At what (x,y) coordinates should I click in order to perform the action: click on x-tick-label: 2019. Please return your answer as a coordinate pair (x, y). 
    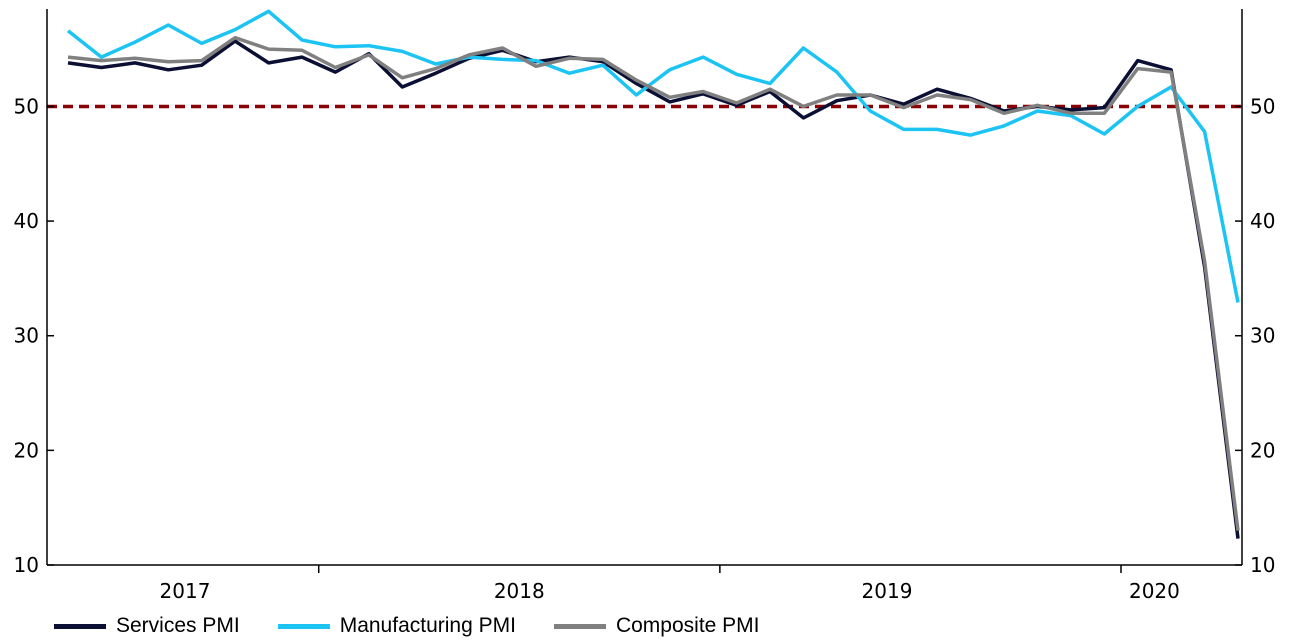
    Looking at the image, I should click on (887, 591).